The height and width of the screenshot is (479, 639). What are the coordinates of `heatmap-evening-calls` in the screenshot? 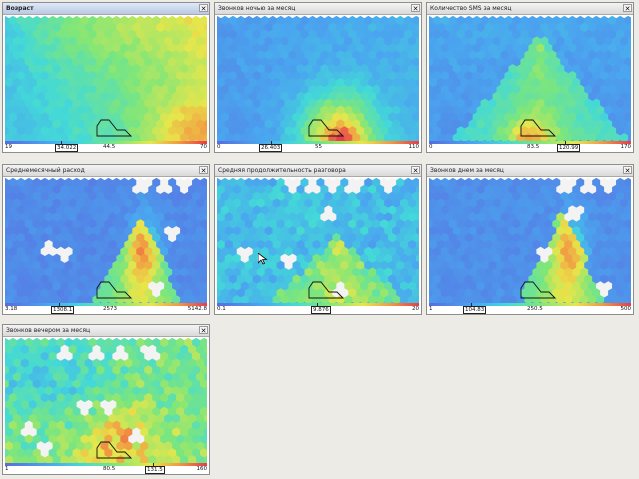 It's located at (106, 402).